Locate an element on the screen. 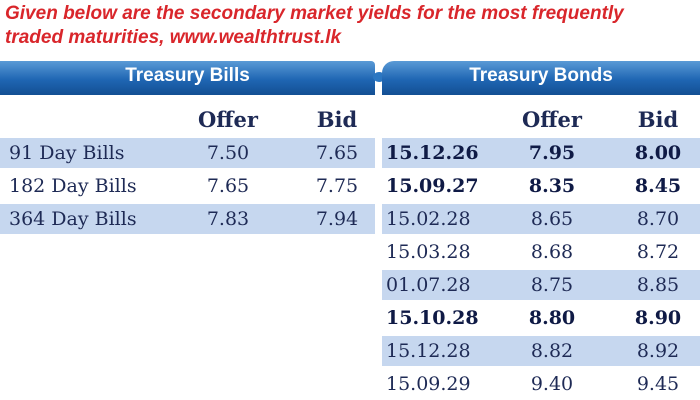  header-divider is located at coordinates (379, 77).